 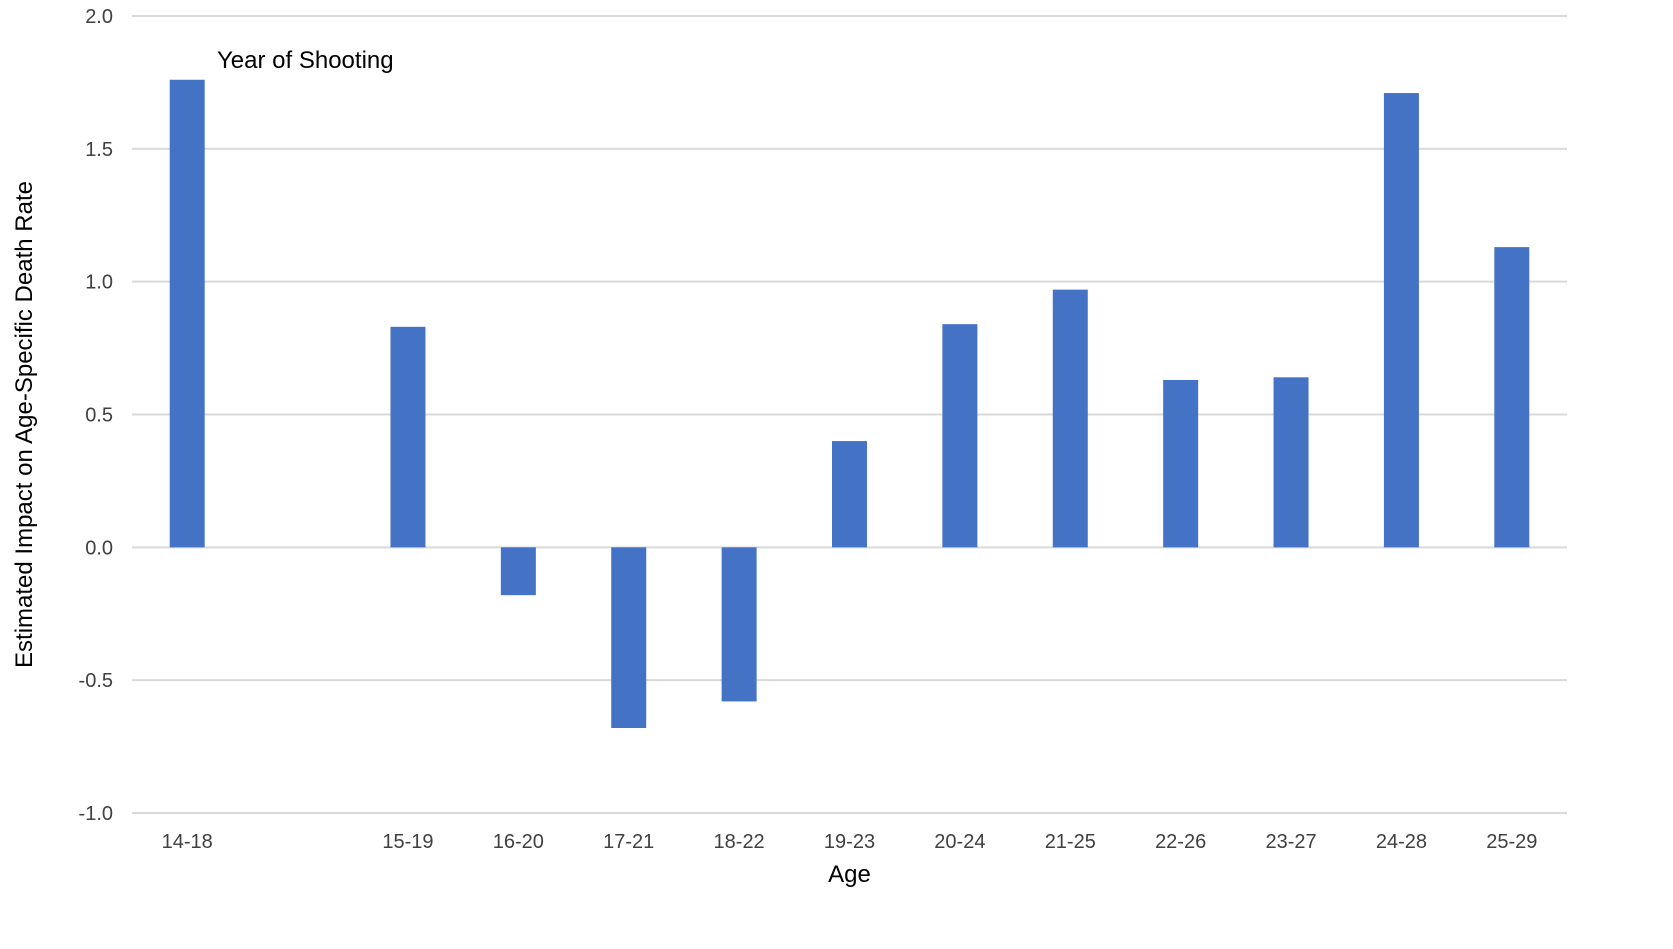 I want to click on x-tick-label: 23-27, so click(x=1290, y=842).